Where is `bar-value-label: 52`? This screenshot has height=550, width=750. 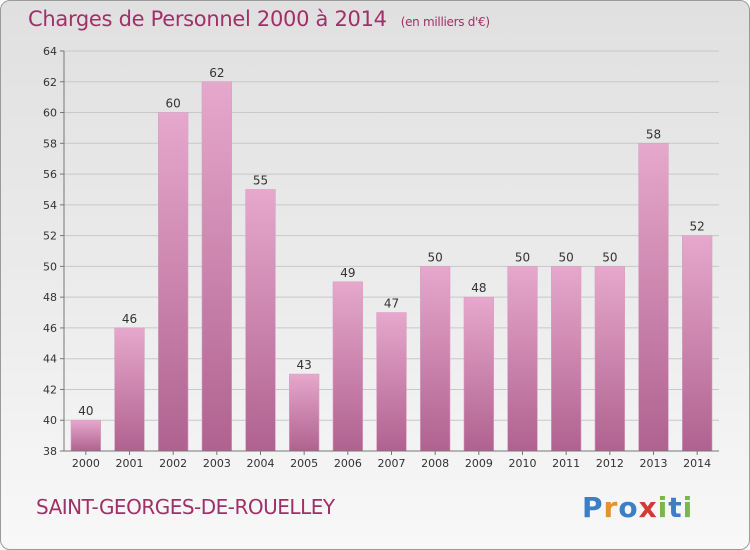
bar-value-label: 52 is located at coordinates (697, 227).